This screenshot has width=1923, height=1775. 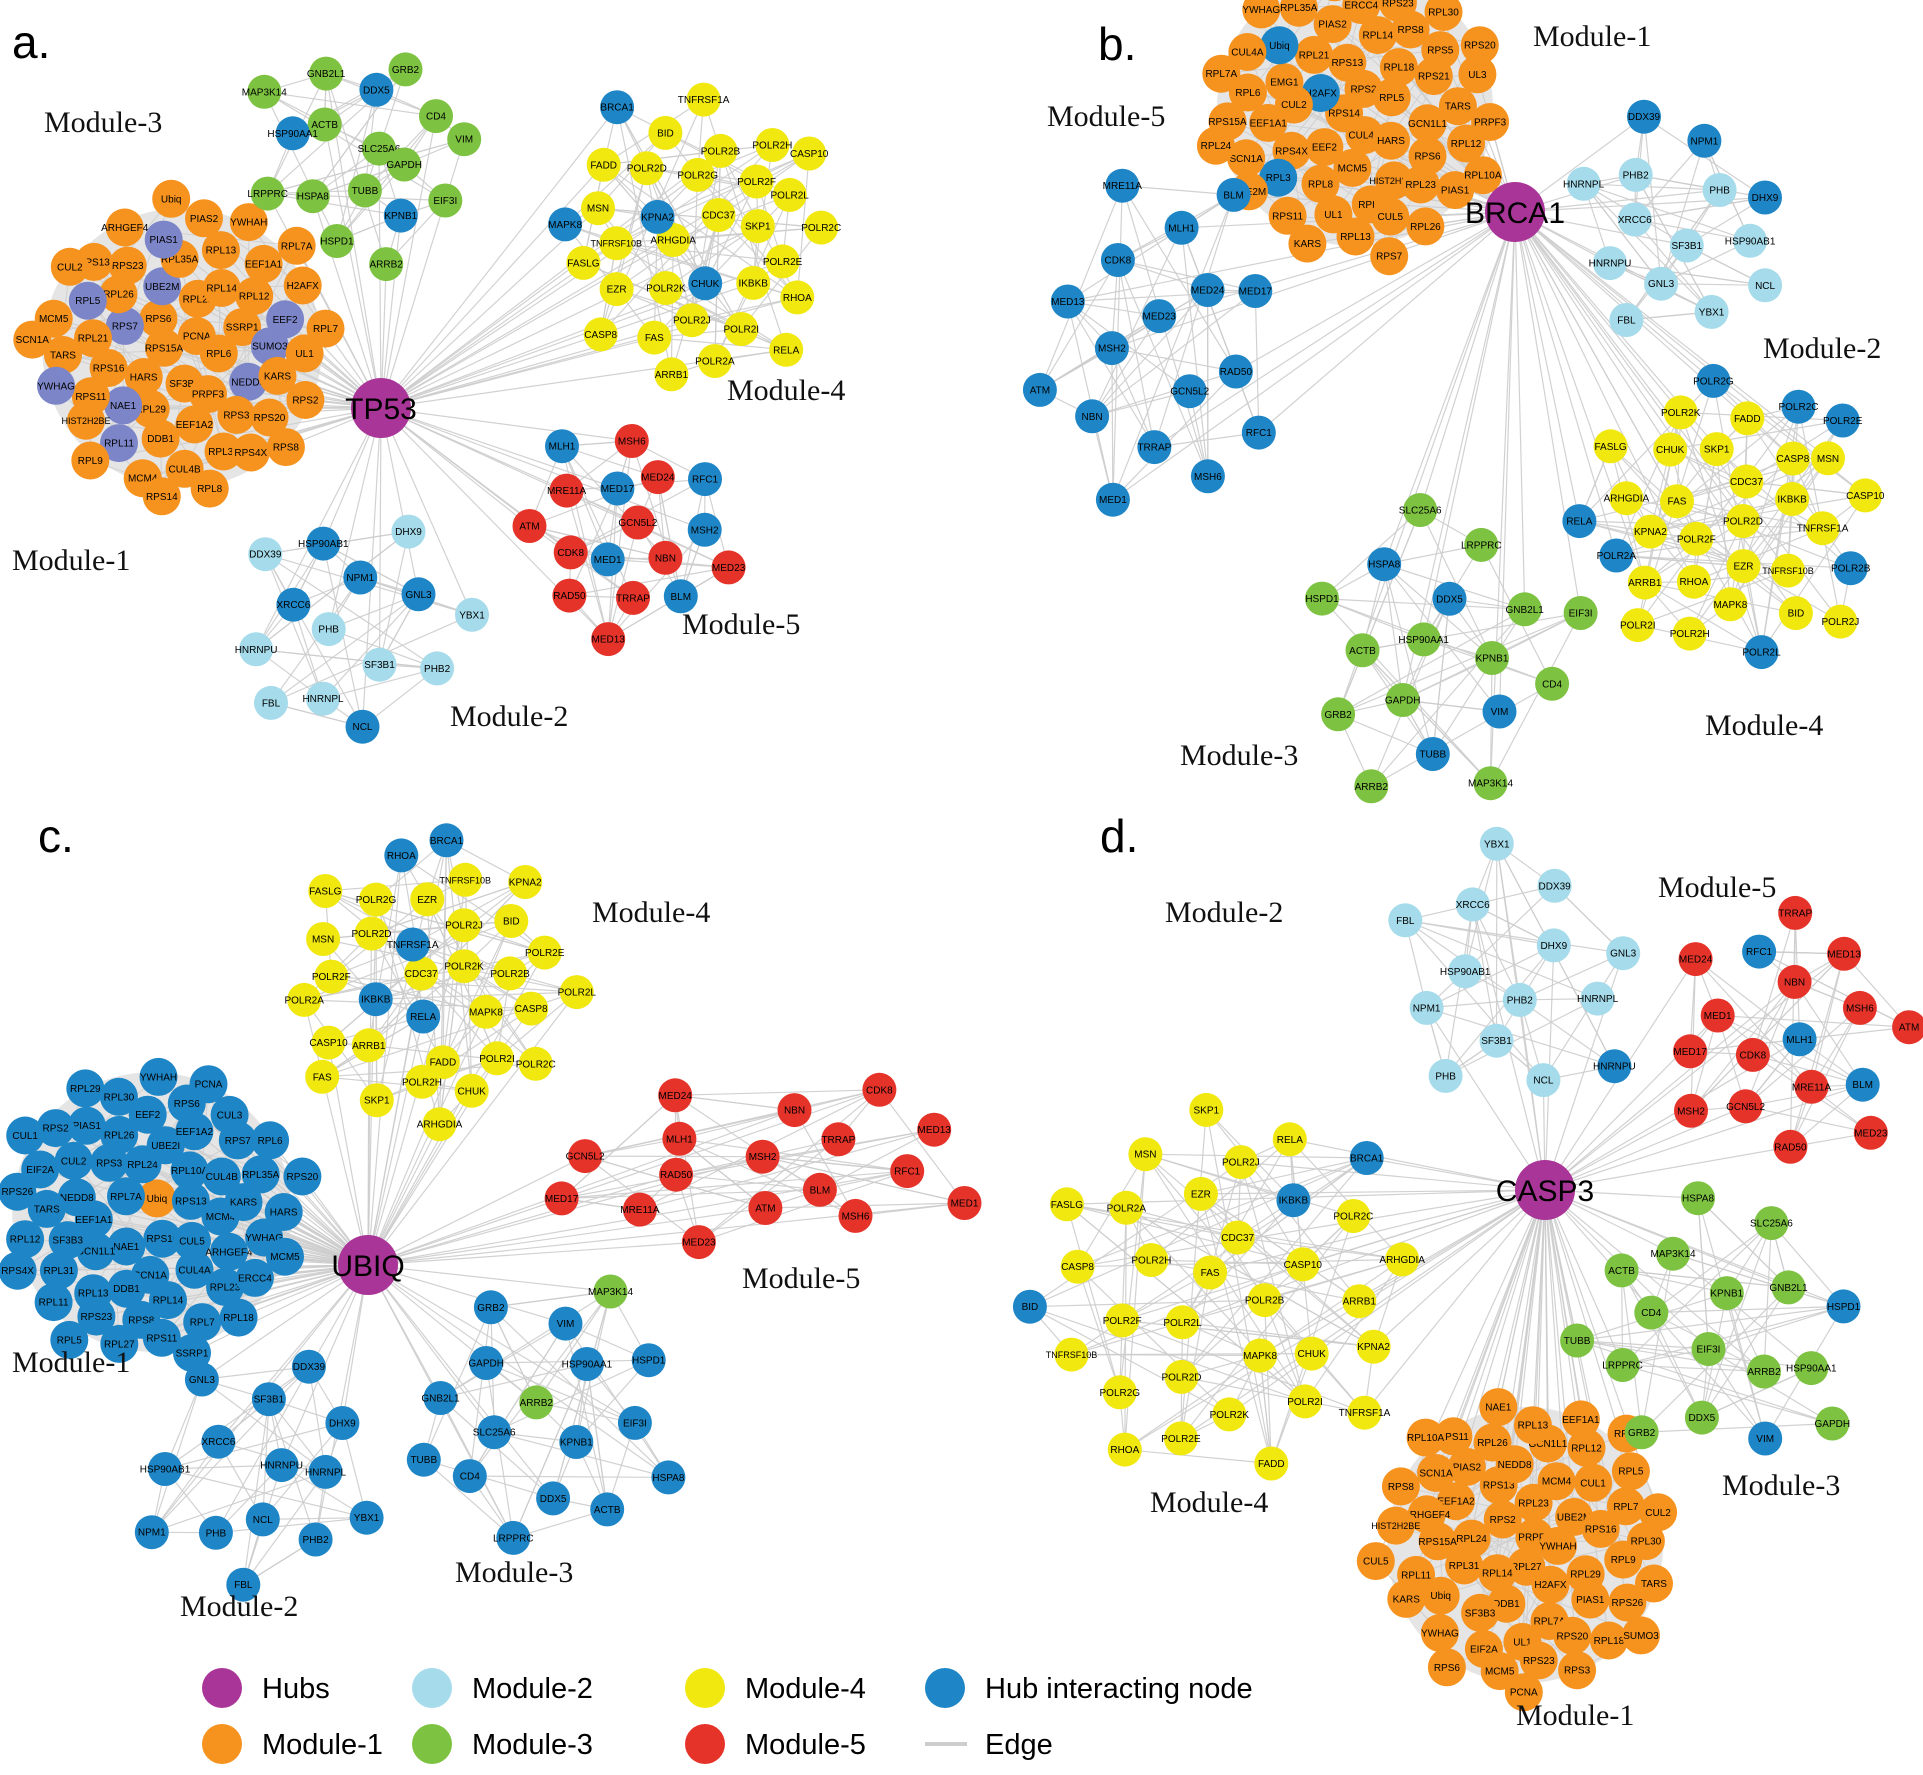 What do you see at coordinates (1344, 114) in the screenshot?
I see `node-label: RPS14` at bounding box center [1344, 114].